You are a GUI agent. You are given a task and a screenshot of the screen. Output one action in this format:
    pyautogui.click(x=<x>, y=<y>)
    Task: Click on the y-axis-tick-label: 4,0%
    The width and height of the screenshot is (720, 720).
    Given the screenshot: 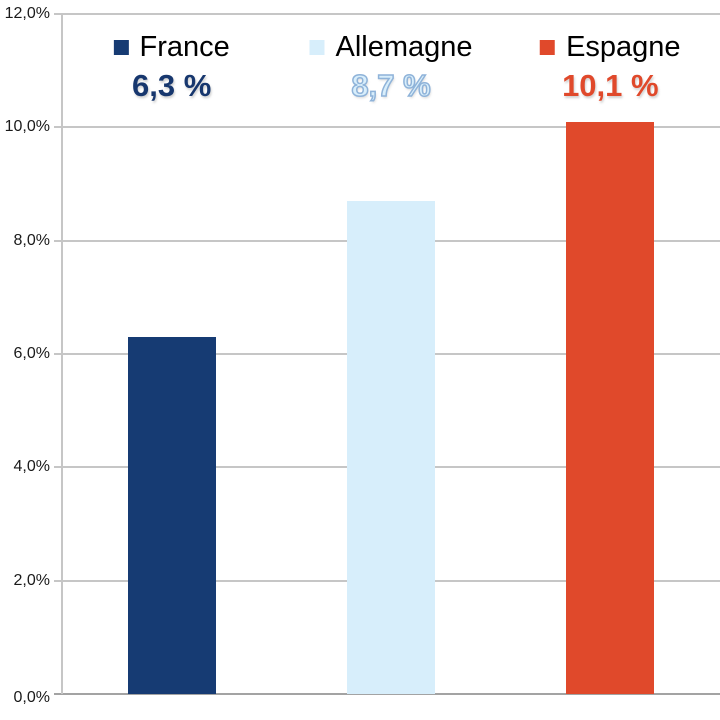 What is the action you would take?
    pyautogui.click(x=31, y=467)
    